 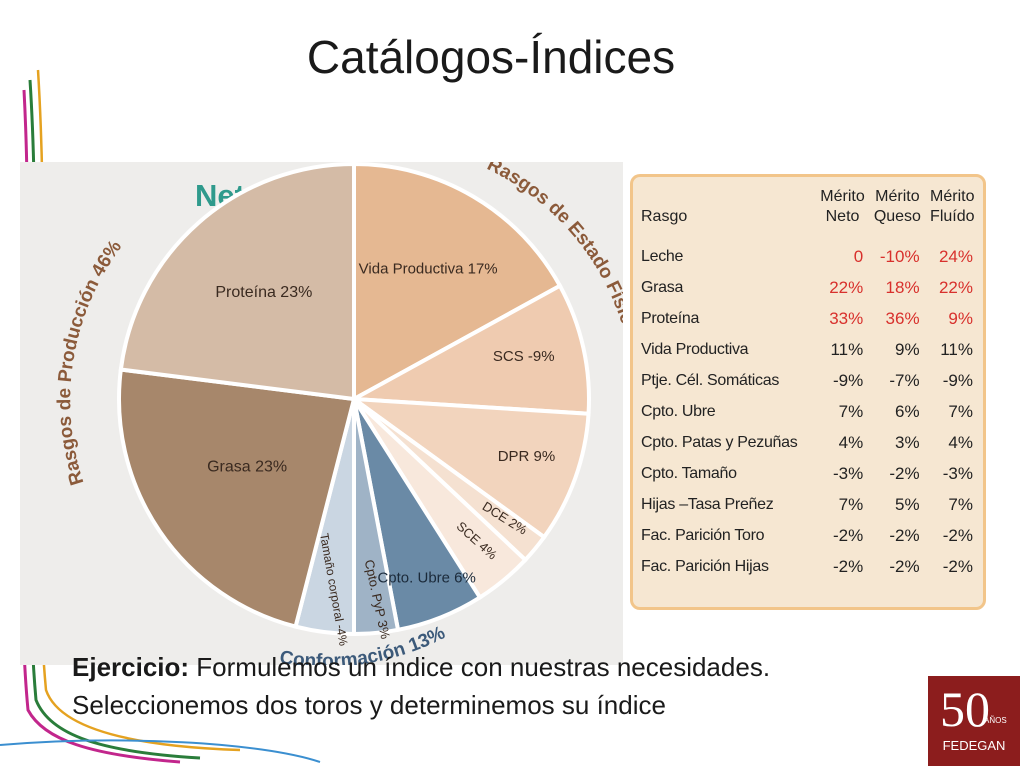 What do you see at coordinates (955, 287) in the screenshot?
I see `row-fluido-cell: 22%` at bounding box center [955, 287].